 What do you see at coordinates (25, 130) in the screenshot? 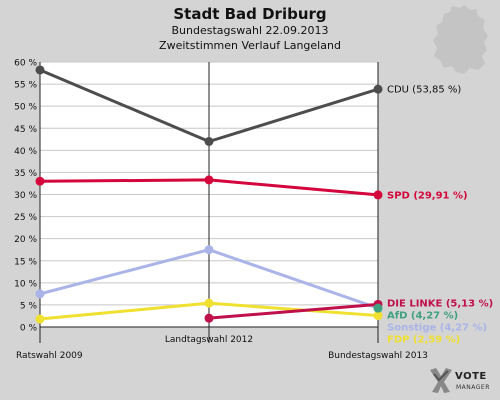
I see `y-tick-label: 45 %` at bounding box center [25, 130].